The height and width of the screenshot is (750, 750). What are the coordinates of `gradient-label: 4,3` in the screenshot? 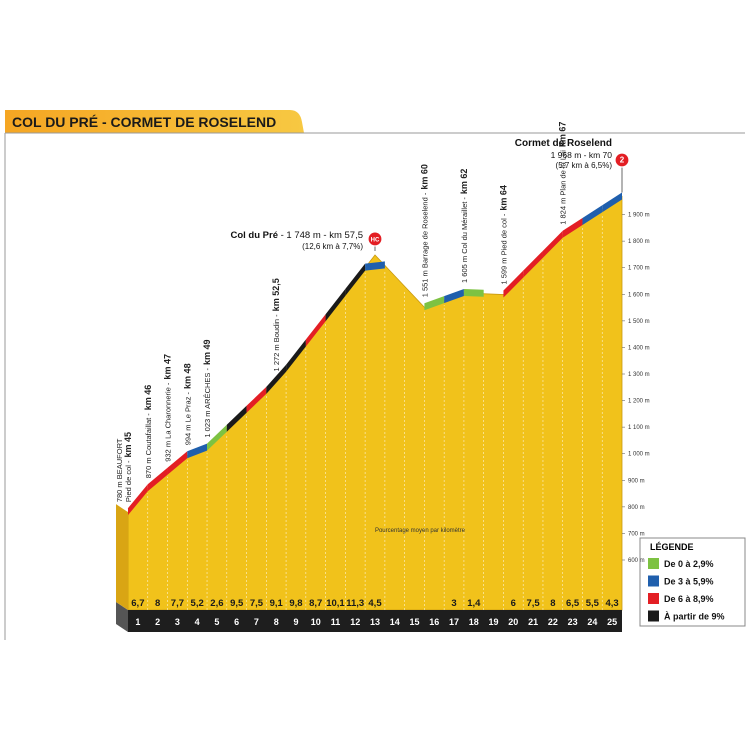 It's located at (612, 603).